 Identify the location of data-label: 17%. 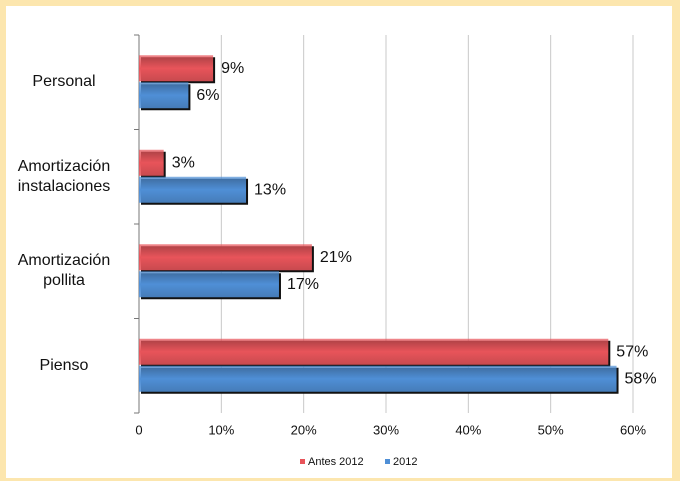
(303, 284).